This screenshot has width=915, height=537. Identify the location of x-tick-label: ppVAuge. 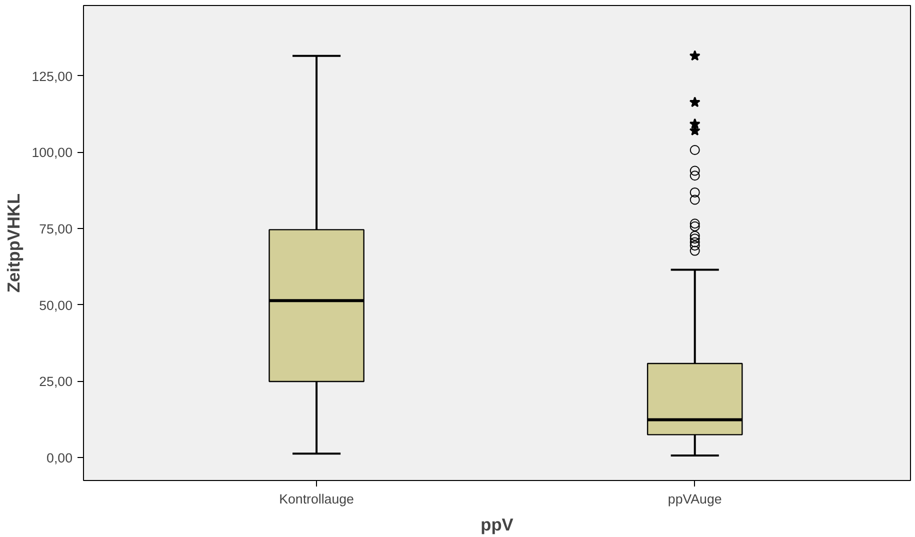
(695, 499).